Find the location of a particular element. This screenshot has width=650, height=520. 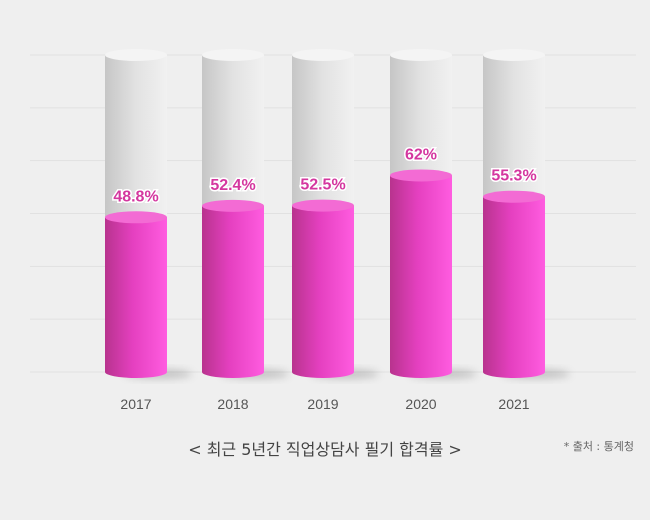

x-tick-label: 2021 is located at coordinates (513, 404).